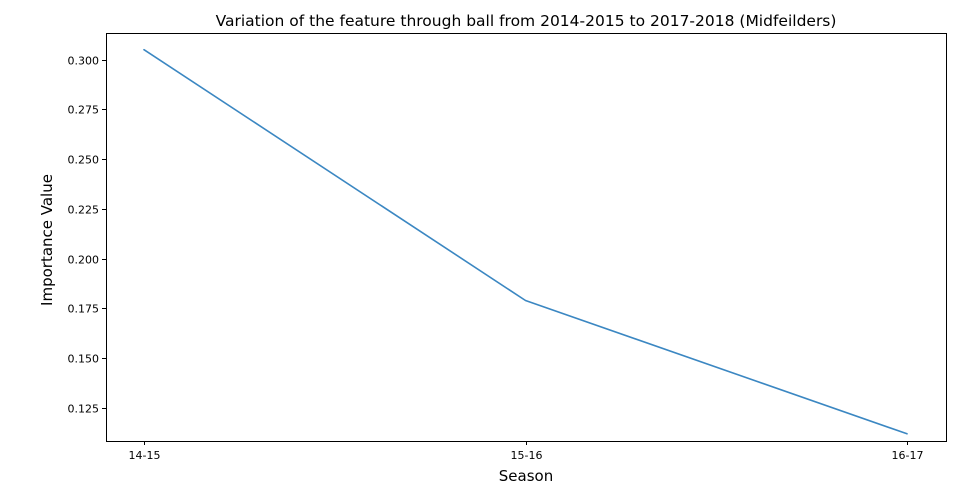 The image size is (977, 492). I want to click on y-tick-label: 0.125, so click(84, 409).